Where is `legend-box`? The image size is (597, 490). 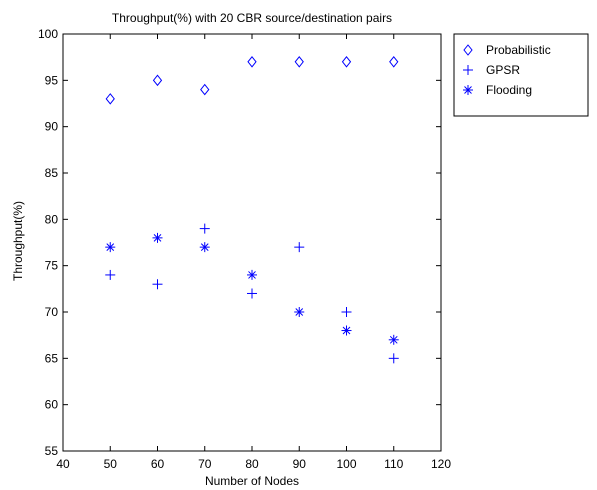
legend-box is located at coordinates (521, 75).